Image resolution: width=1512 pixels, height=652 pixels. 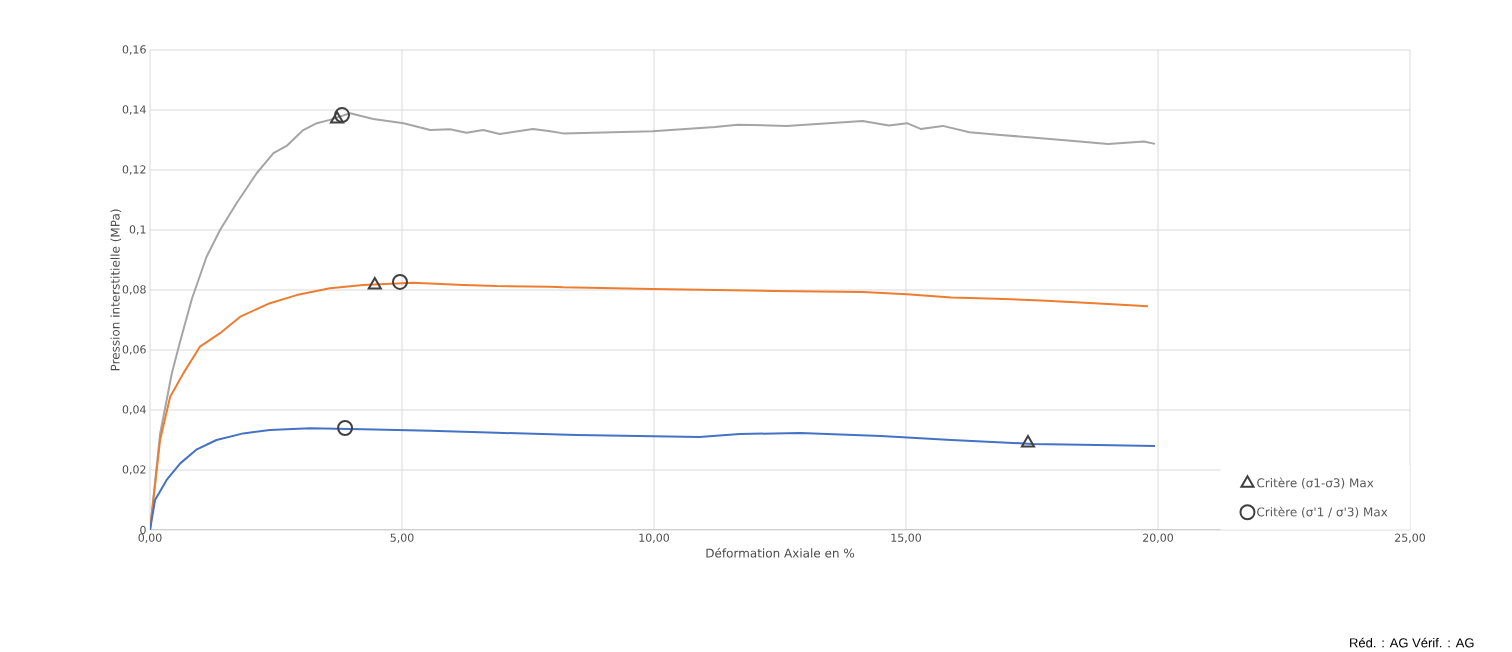 What do you see at coordinates (137, 230) in the screenshot?
I see `y-tick-label: 0,1` at bounding box center [137, 230].